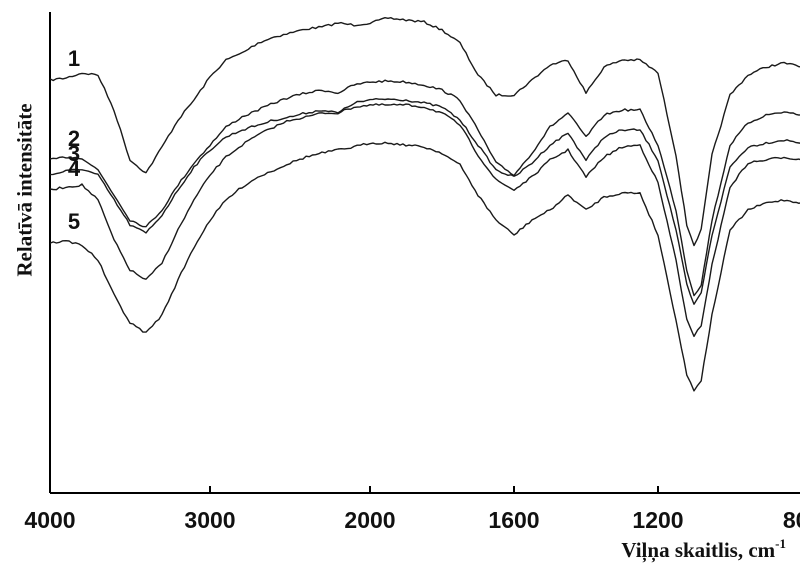 The height and width of the screenshot is (571, 800). I want to click on x-tick-label: 2000, so click(369, 520).